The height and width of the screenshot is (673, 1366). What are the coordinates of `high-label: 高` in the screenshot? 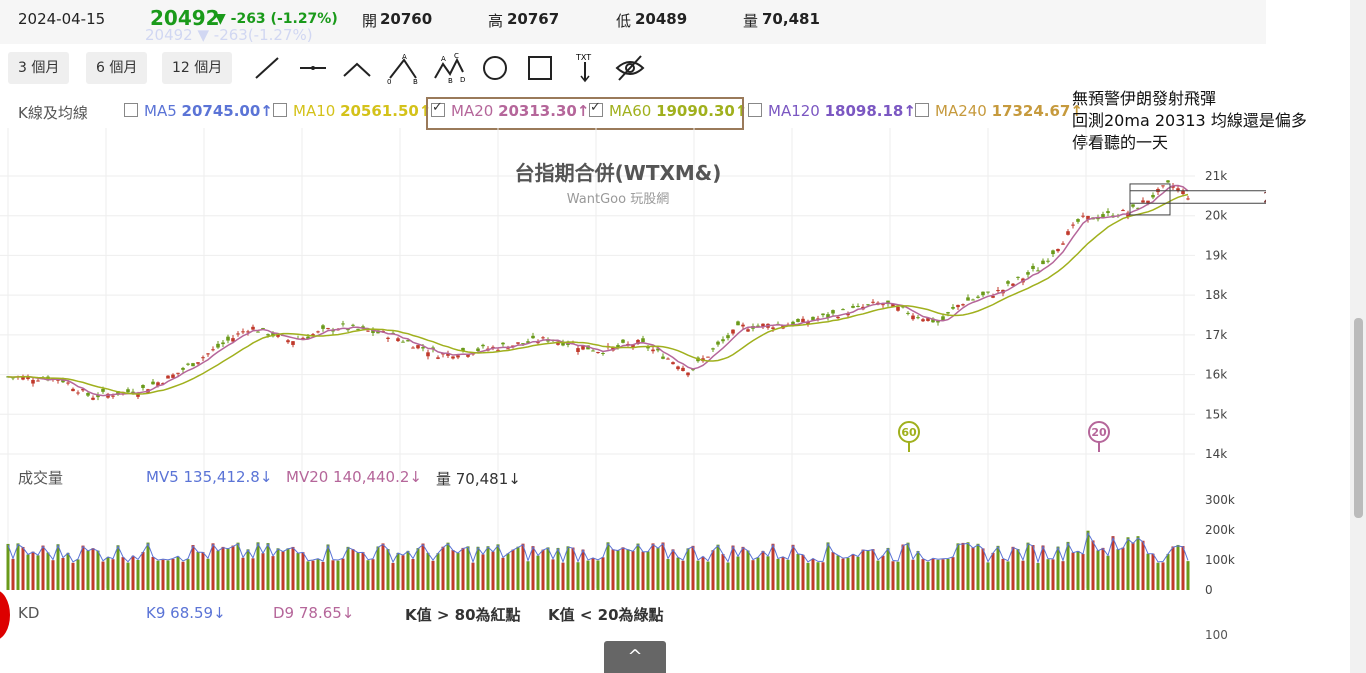 It's located at (496, 21).